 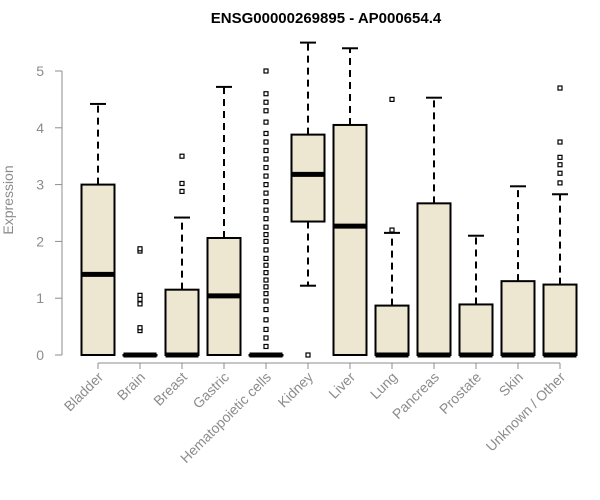 What do you see at coordinates (131, 386) in the screenshot?
I see `x-tick-label: Brain` at bounding box center [131, 386].